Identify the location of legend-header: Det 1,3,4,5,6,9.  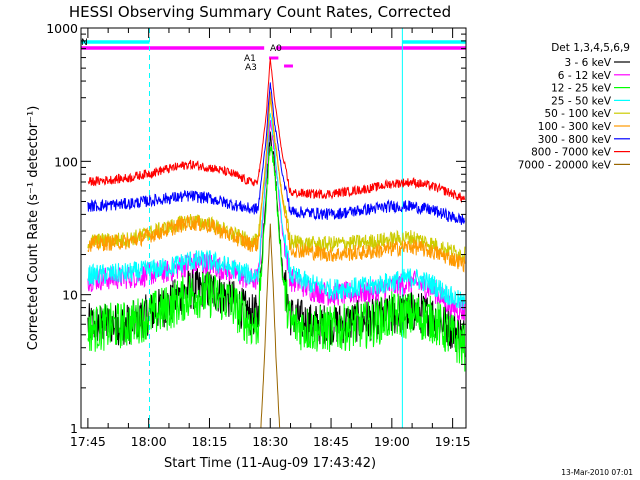
(590, 48).